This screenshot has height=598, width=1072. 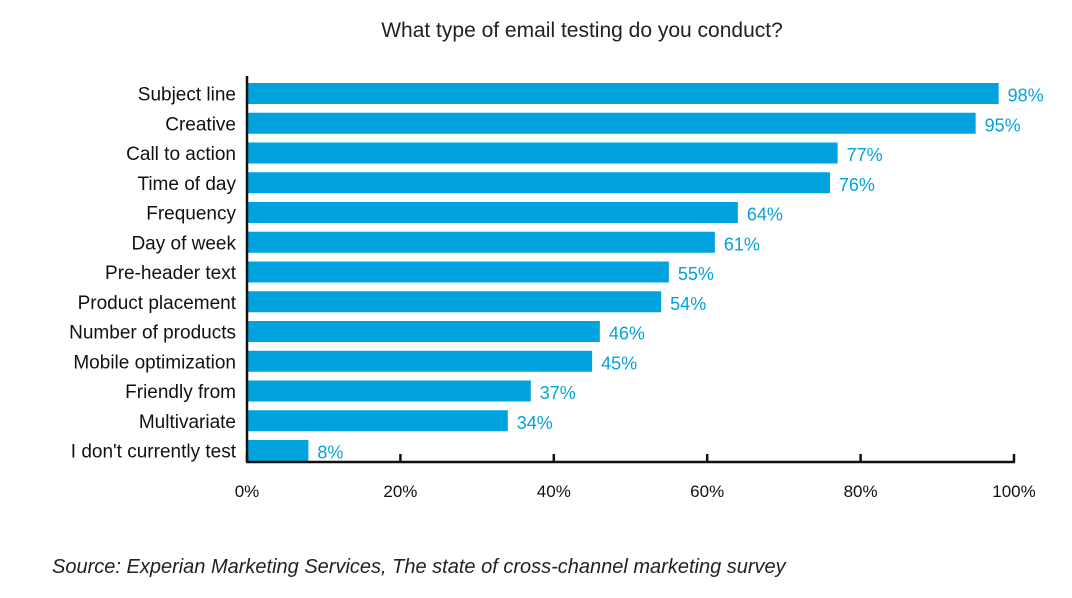 I want to click on category-label: Day of week, so click(x=183, y=243).